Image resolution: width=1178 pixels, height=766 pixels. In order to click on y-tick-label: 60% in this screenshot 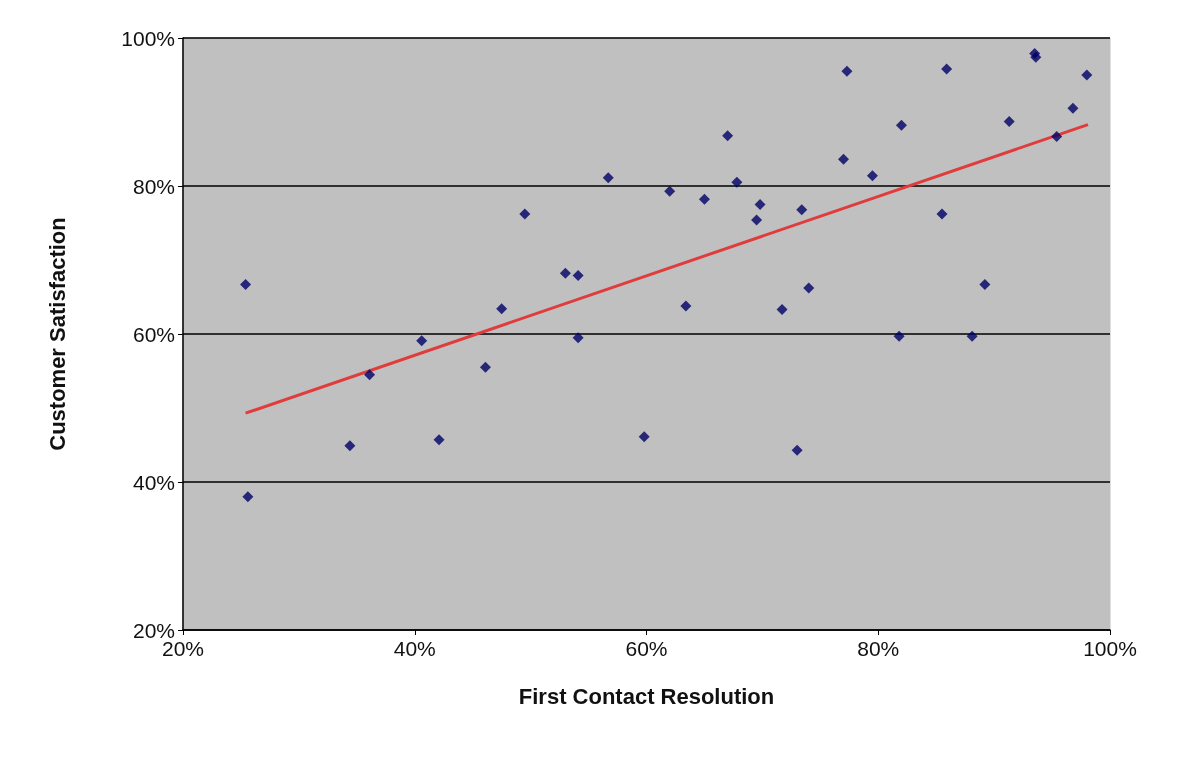, I will do `click(153, 334)`.